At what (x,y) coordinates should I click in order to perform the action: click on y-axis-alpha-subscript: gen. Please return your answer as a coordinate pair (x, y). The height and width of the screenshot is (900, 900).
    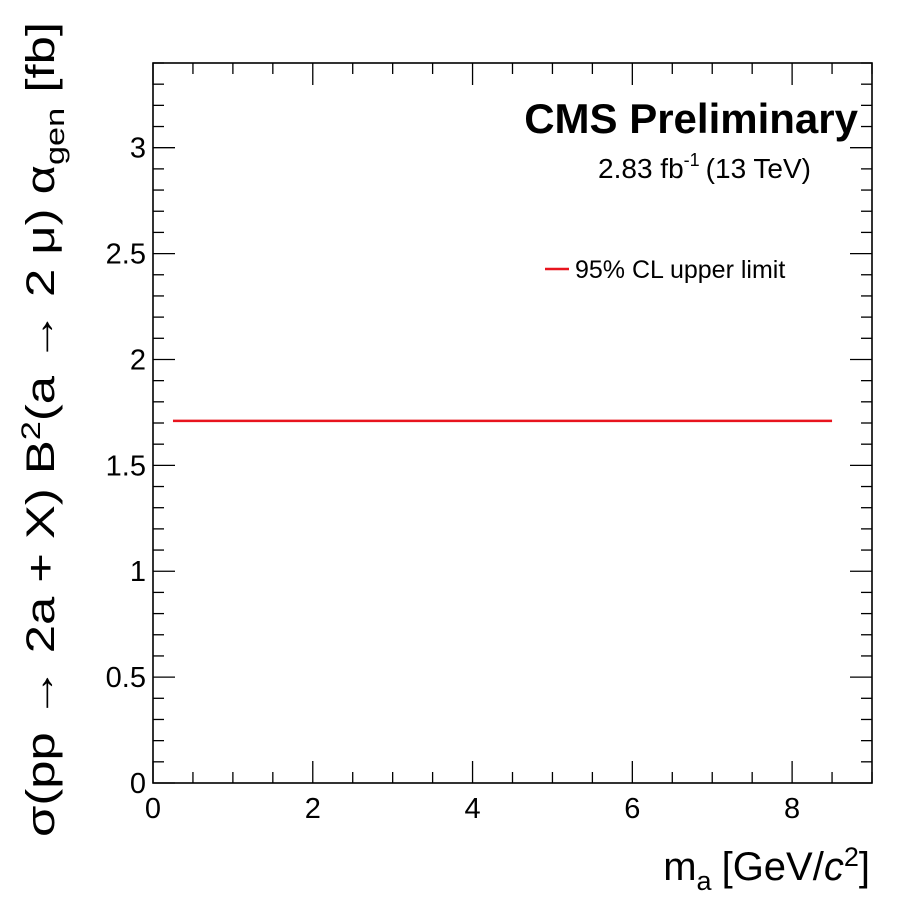
    Looking at the image, I should click on (55, 136).